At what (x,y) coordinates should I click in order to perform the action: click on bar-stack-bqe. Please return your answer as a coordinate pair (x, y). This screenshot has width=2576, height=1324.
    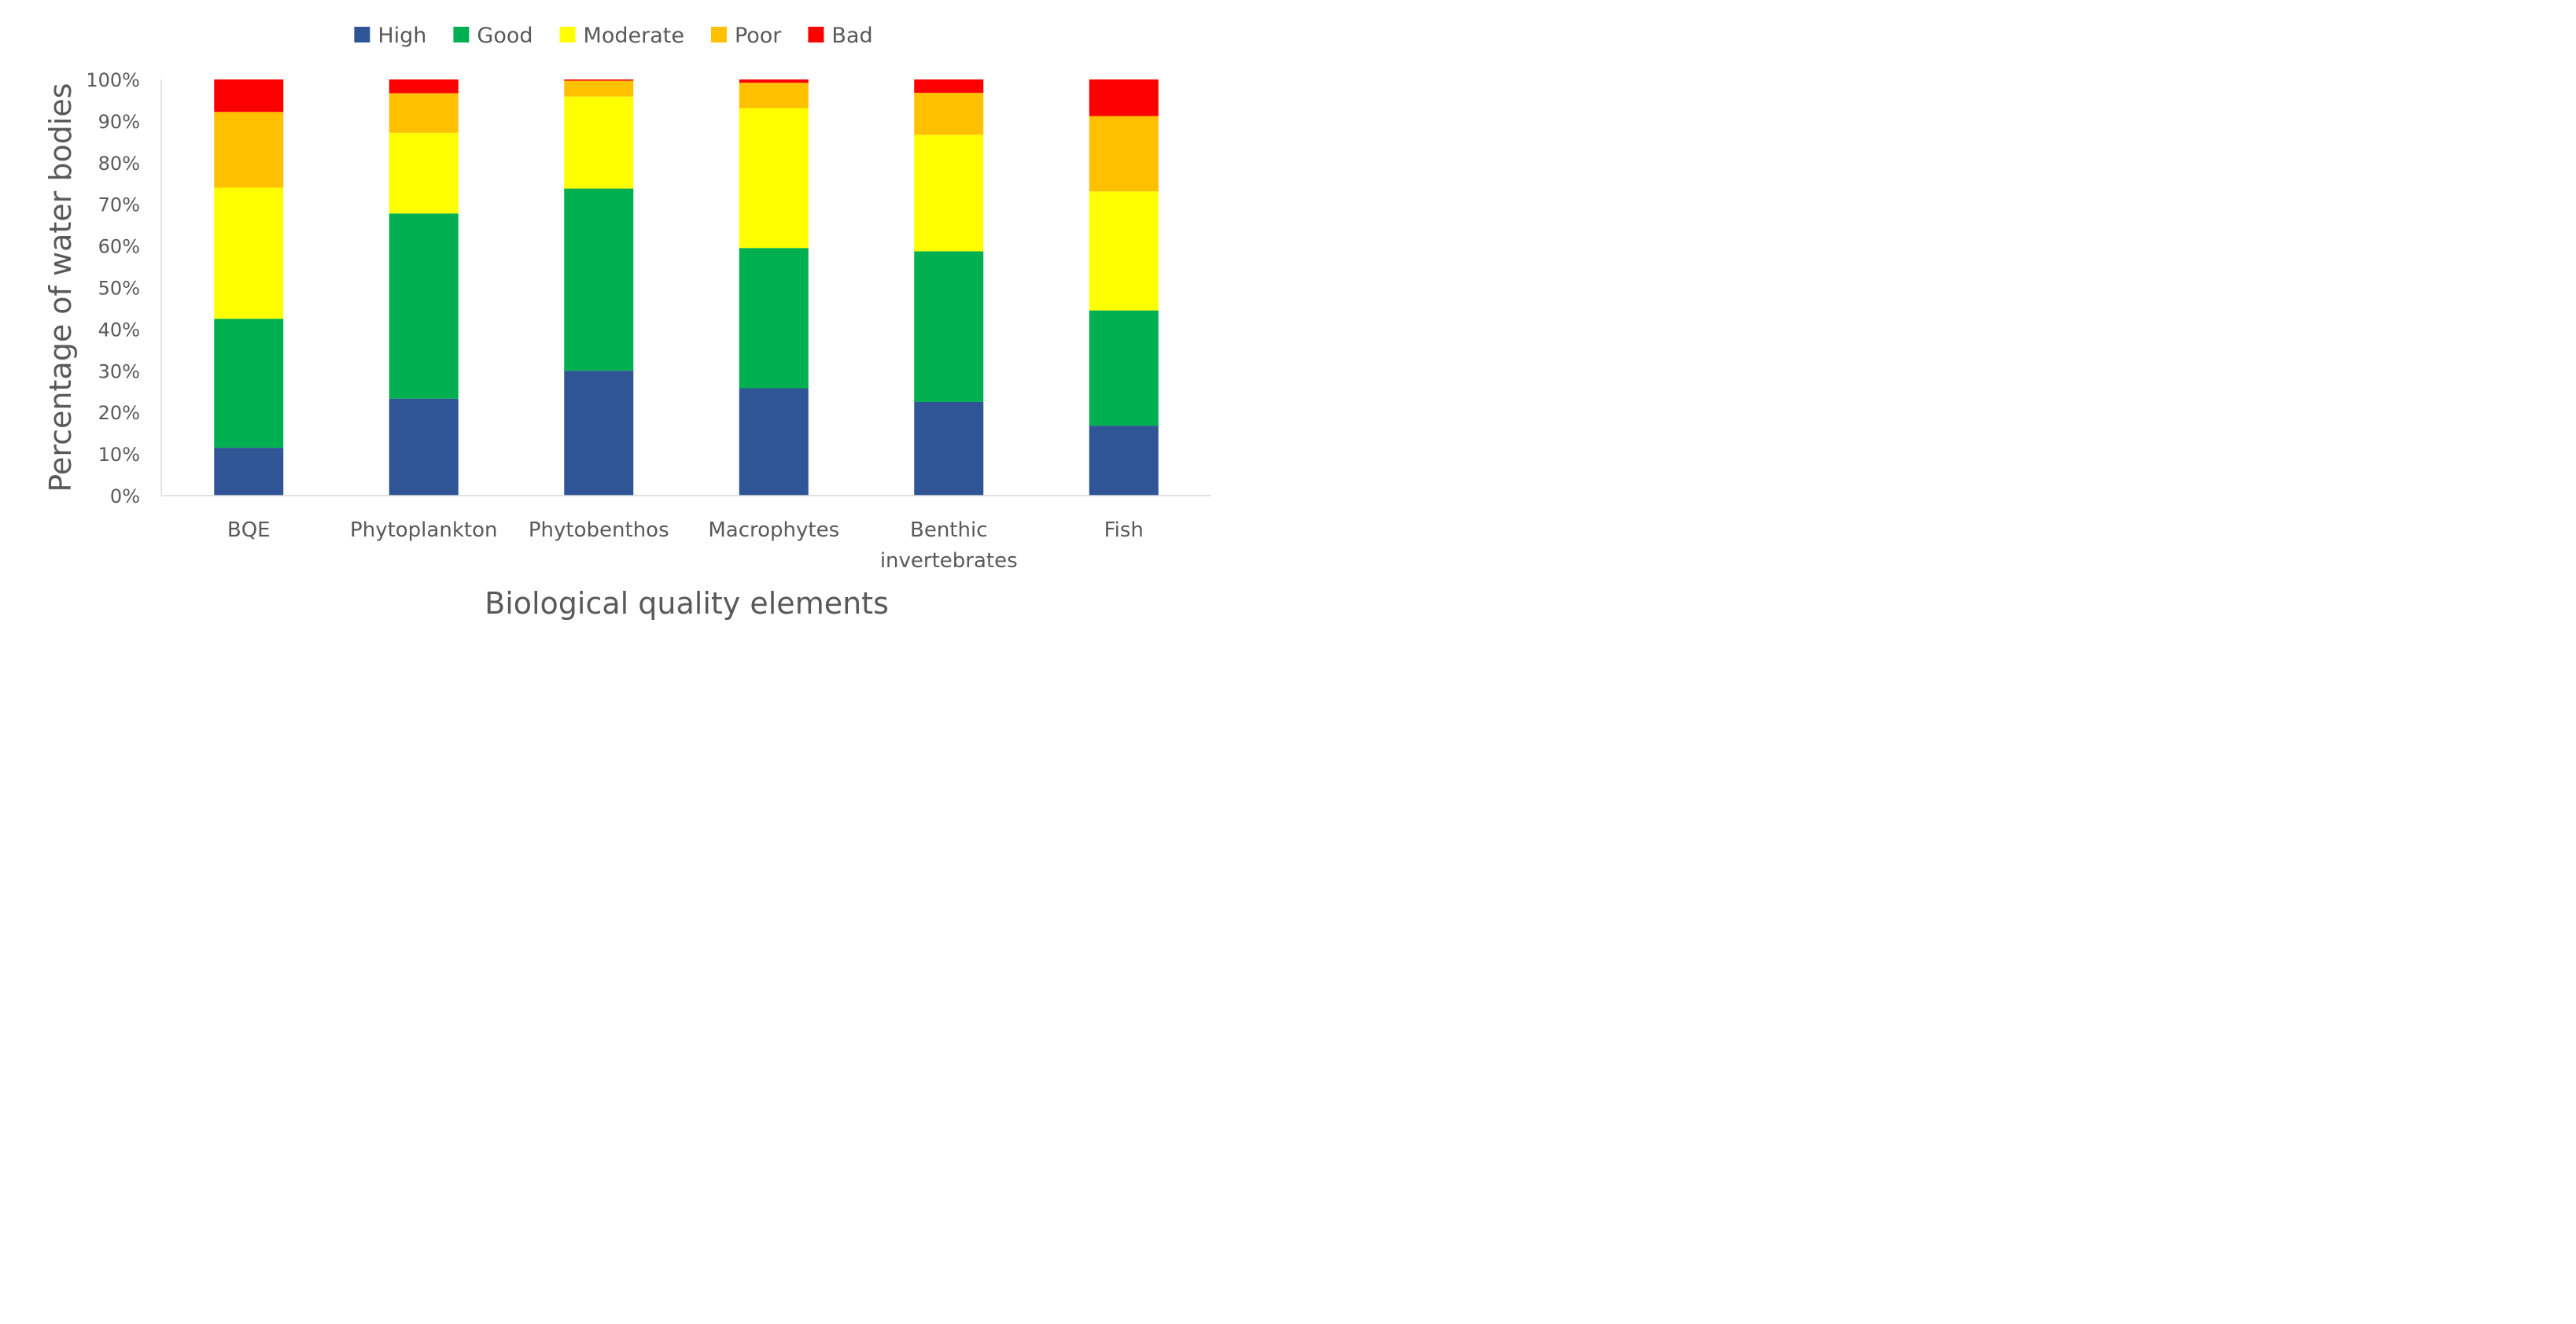
    Looking at the image, I should click on (249, 287).